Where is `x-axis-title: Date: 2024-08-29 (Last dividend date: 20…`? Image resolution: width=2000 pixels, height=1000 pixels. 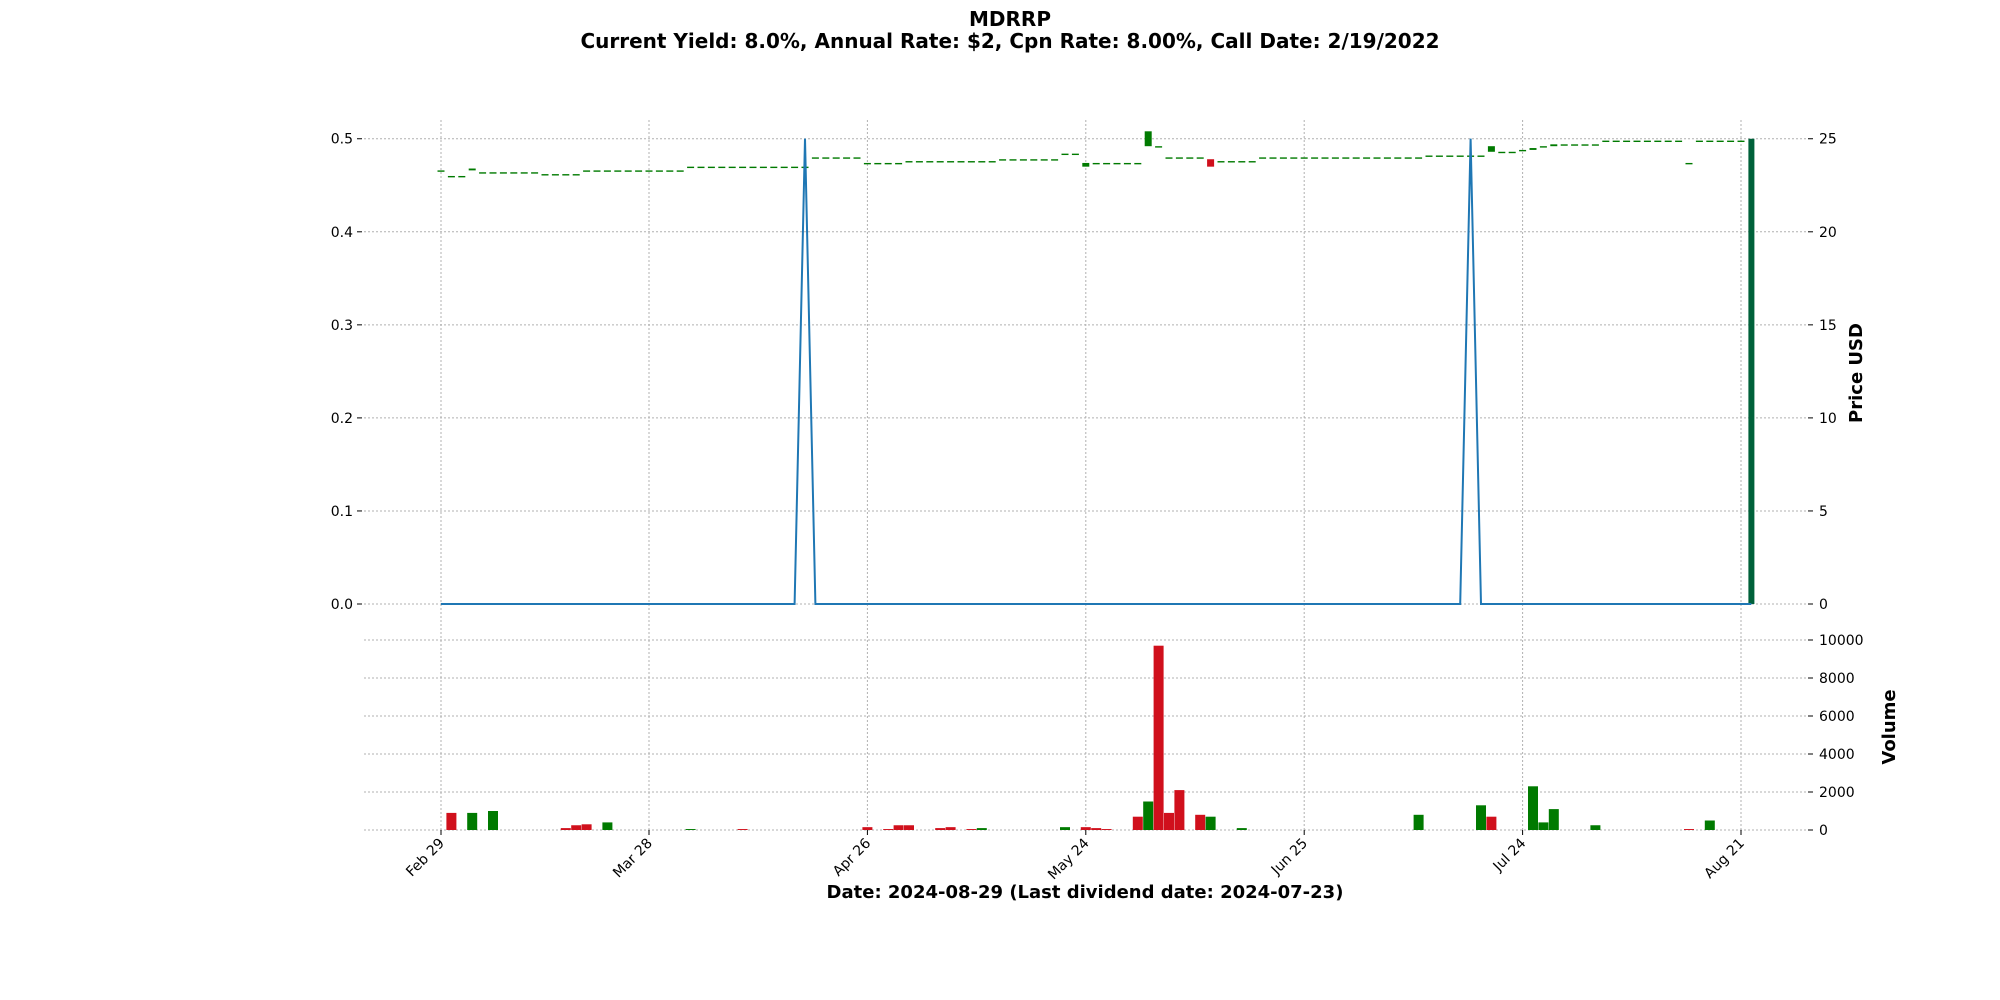 x-axis-title: Date: 2024-08-29 (Last dividend date: 20… is located at coordinates (1085, 892).